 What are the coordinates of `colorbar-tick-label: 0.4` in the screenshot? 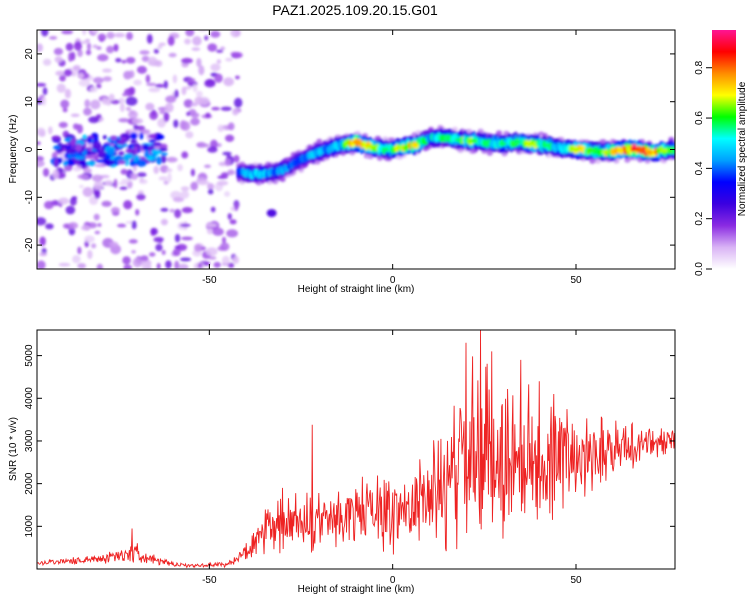 It's located at (699, 168).